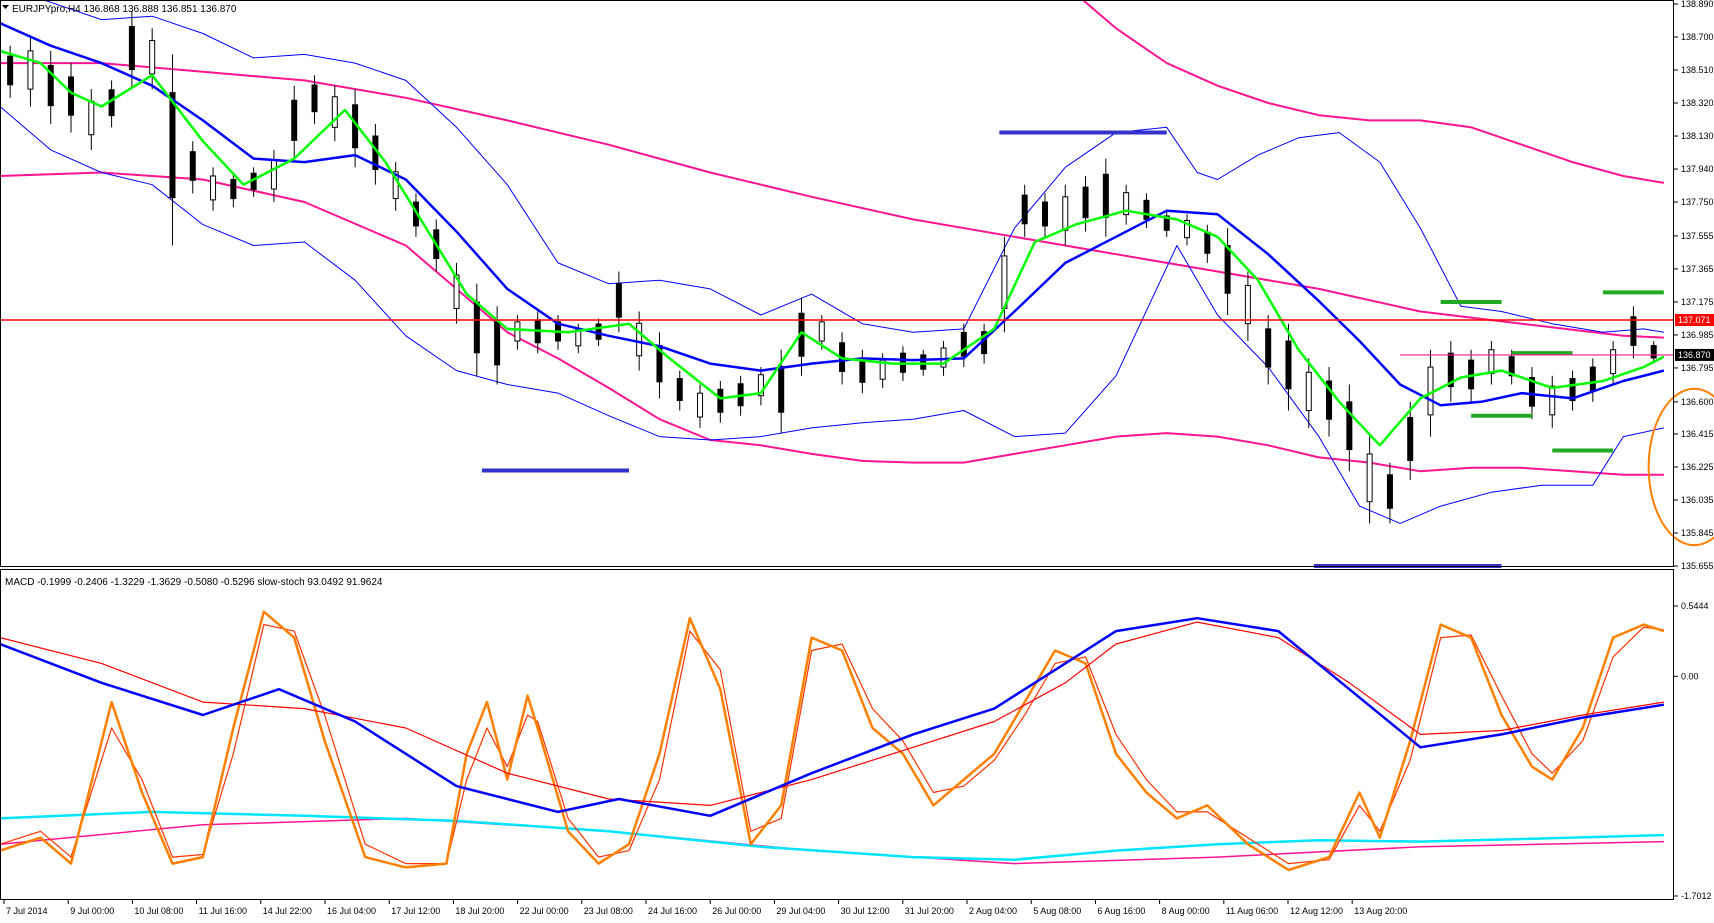 The width and height of the screenshot is (1714, 923). Describe the element at coordinates (1697, 236) in the screenshot. I see `price-tick-label: 137.555` at that location.